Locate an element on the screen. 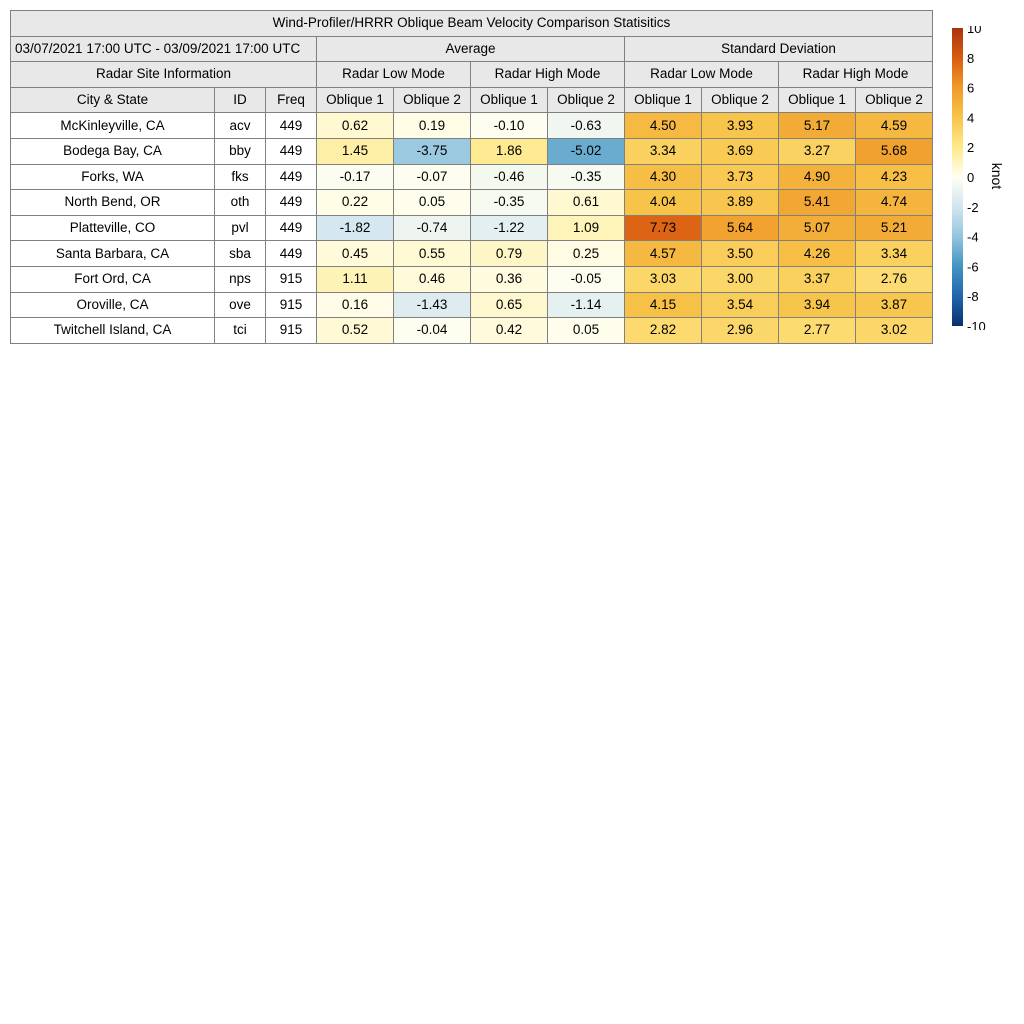 This screenshot has width=1024, height=1024. cell-average: 0.55 is located at coordinates (432, 253).